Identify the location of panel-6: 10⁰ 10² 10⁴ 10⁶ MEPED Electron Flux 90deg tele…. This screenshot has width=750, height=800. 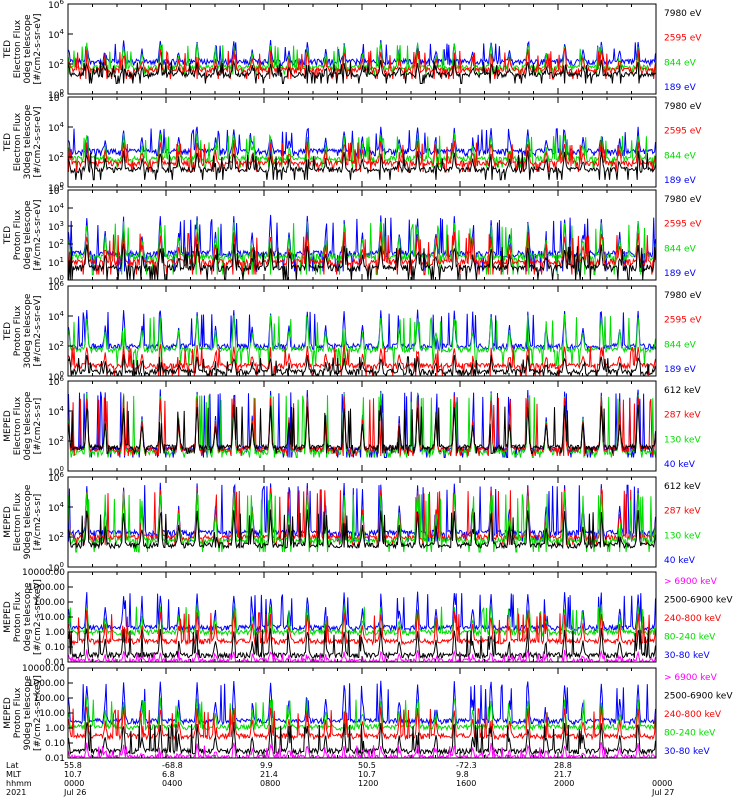
(352, 522).